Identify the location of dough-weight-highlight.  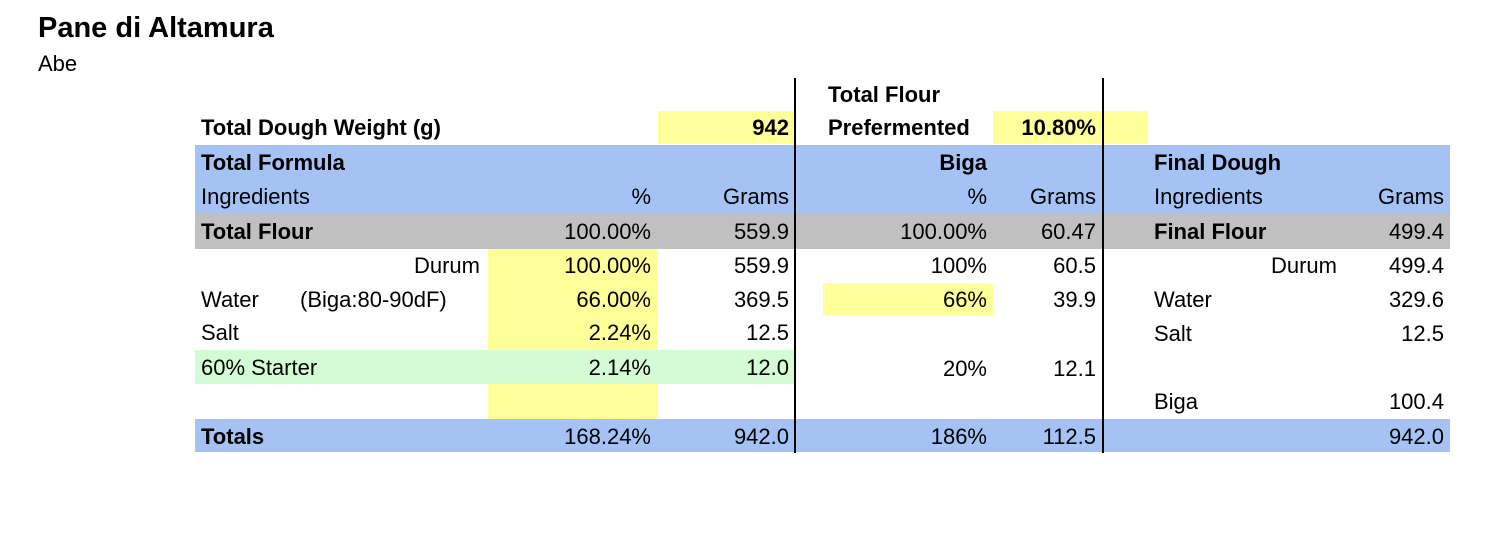
(726, 127).